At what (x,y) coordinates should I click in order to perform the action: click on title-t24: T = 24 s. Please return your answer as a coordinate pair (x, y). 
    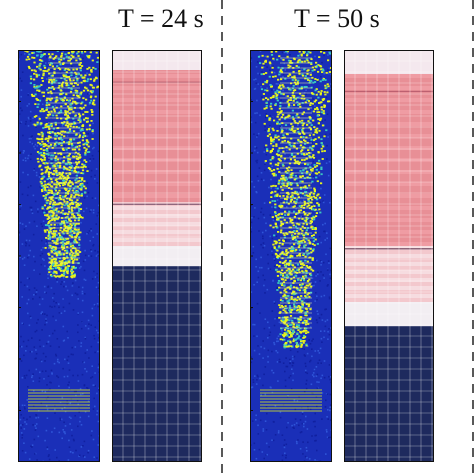
    Looking at the image, I should click on (161, 18).